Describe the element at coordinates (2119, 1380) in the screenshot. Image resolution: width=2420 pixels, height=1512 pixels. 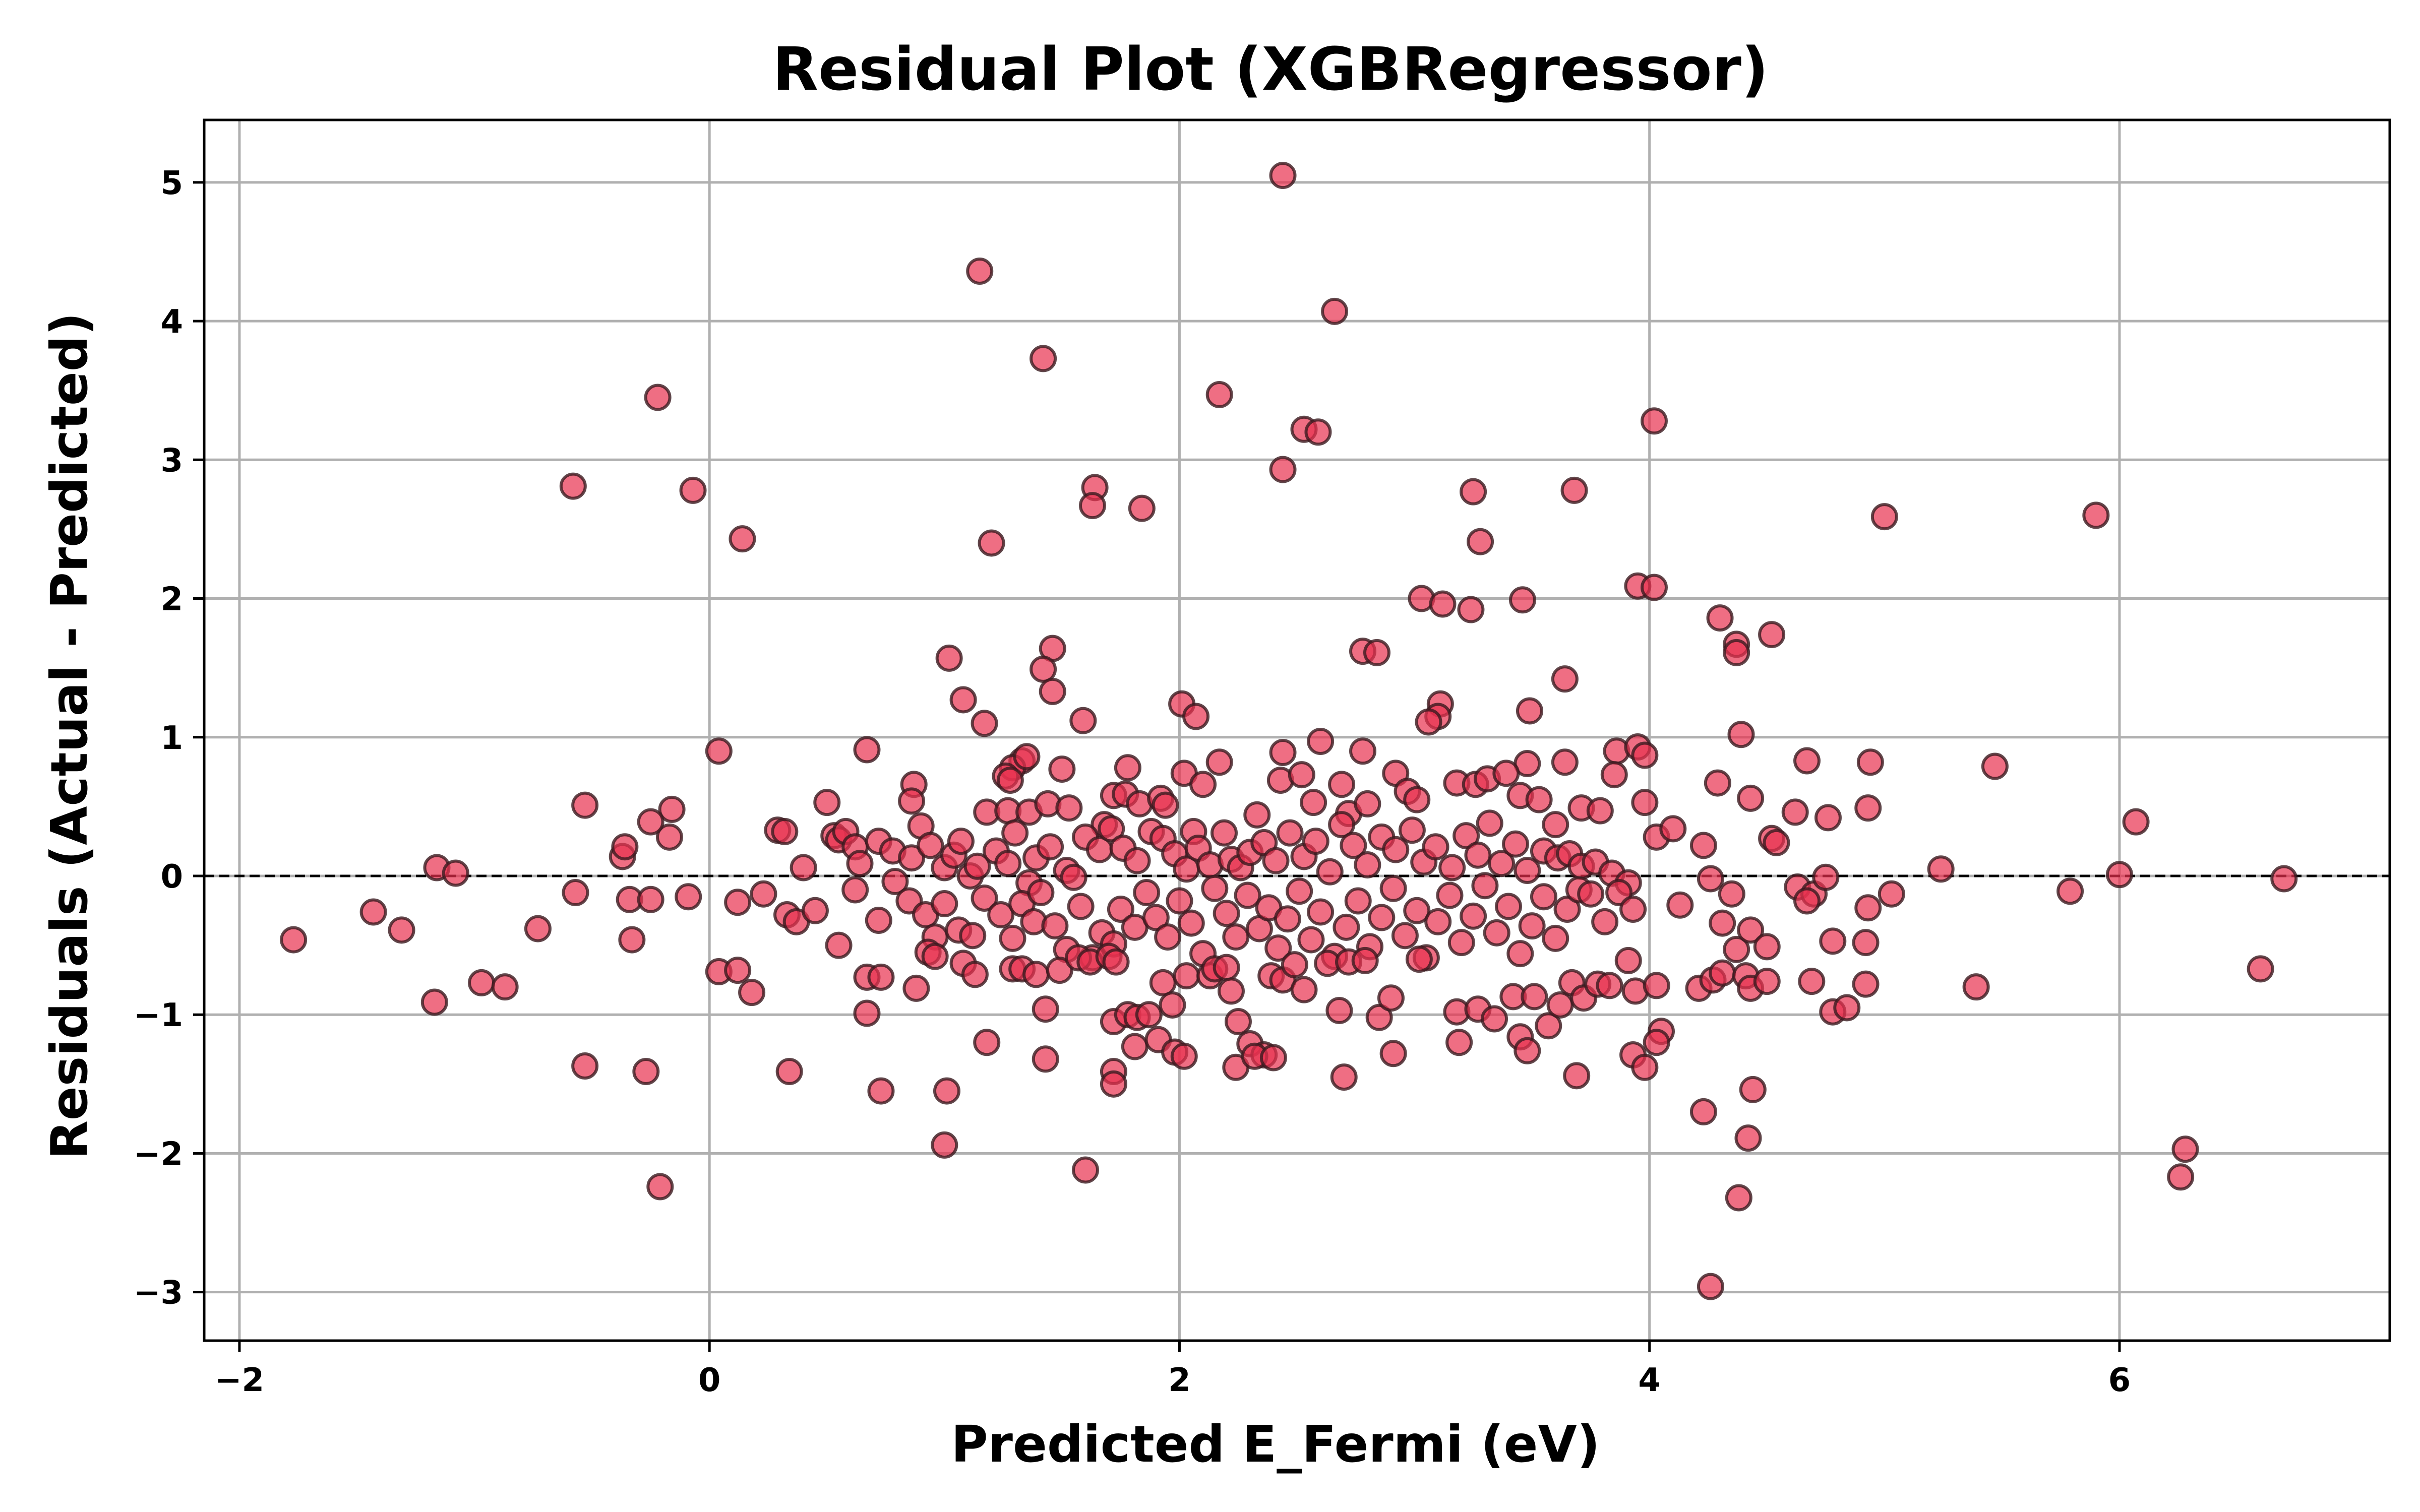
I see `x-tick-label: 6` at that location.